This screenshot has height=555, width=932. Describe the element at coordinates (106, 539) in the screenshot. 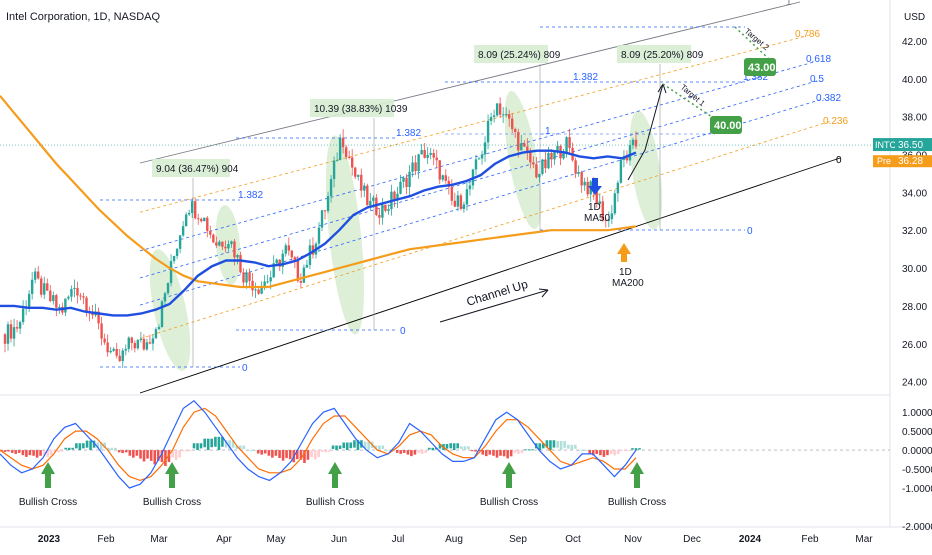

I see `time-tick-label: Feb` at that location.